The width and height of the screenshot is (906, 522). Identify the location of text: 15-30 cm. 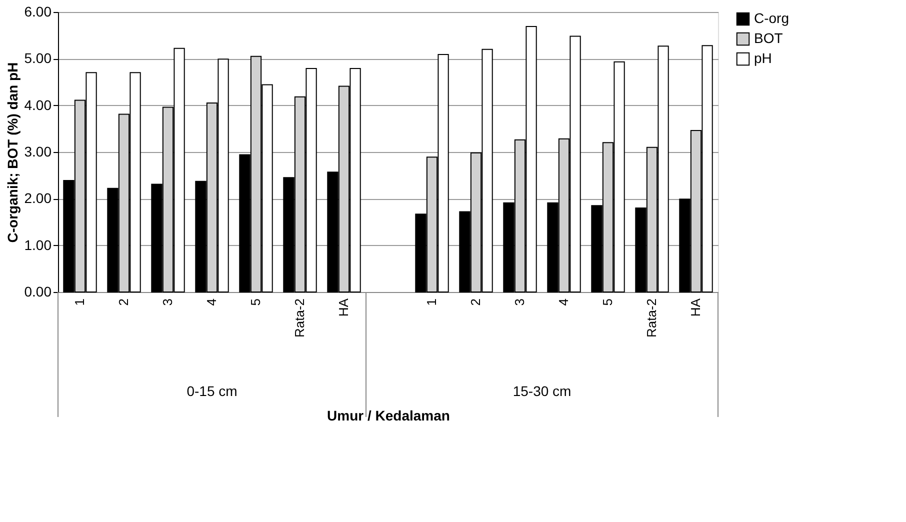
(542, 391).